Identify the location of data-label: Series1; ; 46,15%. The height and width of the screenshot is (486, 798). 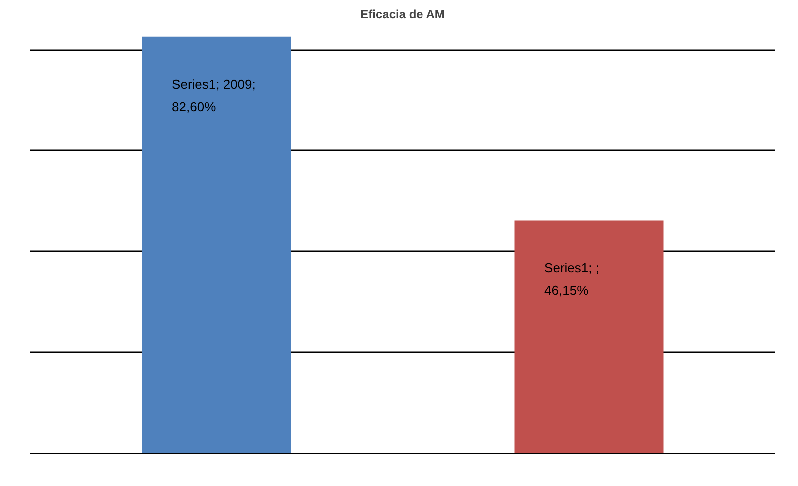
(572, 279).